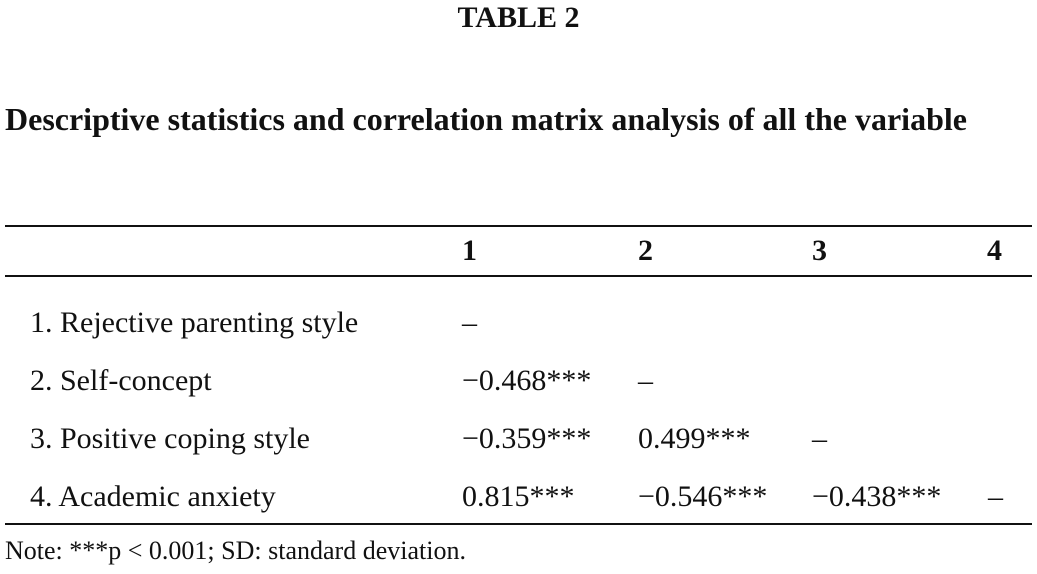 The width and height of the screenshot is (1037, 574). Describe the element at coordinates (170, 438) in the screenshot. I see `row-label: 3. Positive coping style` at that location.